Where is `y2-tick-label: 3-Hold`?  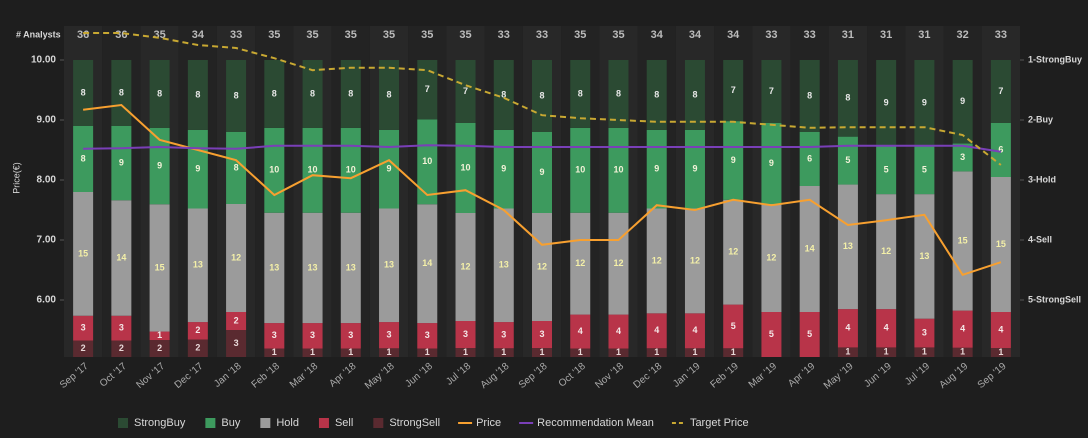
y2-tick-label: 3-Hold is located at coordinates (1042, 179).